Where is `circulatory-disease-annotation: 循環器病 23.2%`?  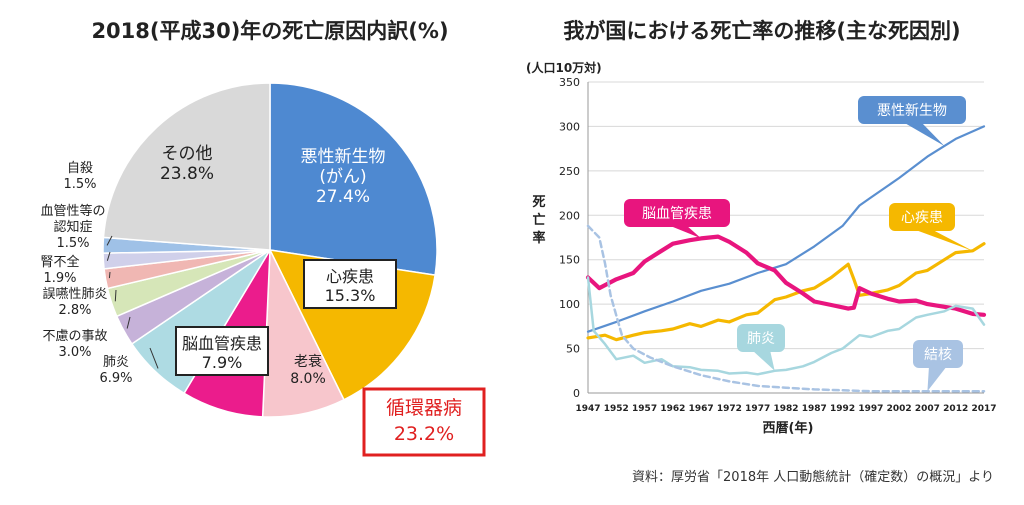 circulatory-disease-annotation: 循環器病 23.2% is located at coordinates (424, 422).